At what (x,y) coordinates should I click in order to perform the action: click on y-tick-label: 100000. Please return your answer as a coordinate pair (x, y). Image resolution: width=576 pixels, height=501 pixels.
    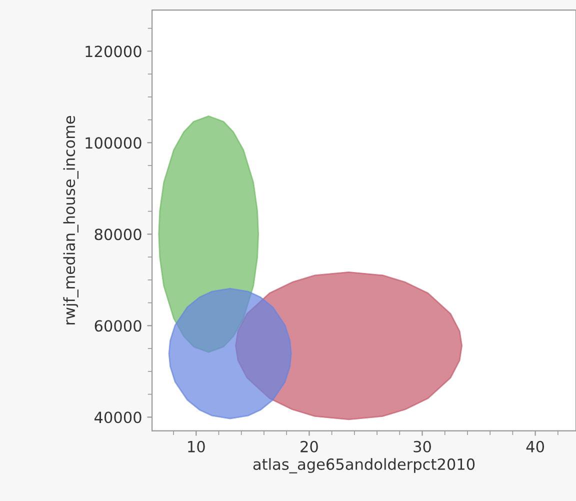
    Looking at the image, I should click on (114, 143).